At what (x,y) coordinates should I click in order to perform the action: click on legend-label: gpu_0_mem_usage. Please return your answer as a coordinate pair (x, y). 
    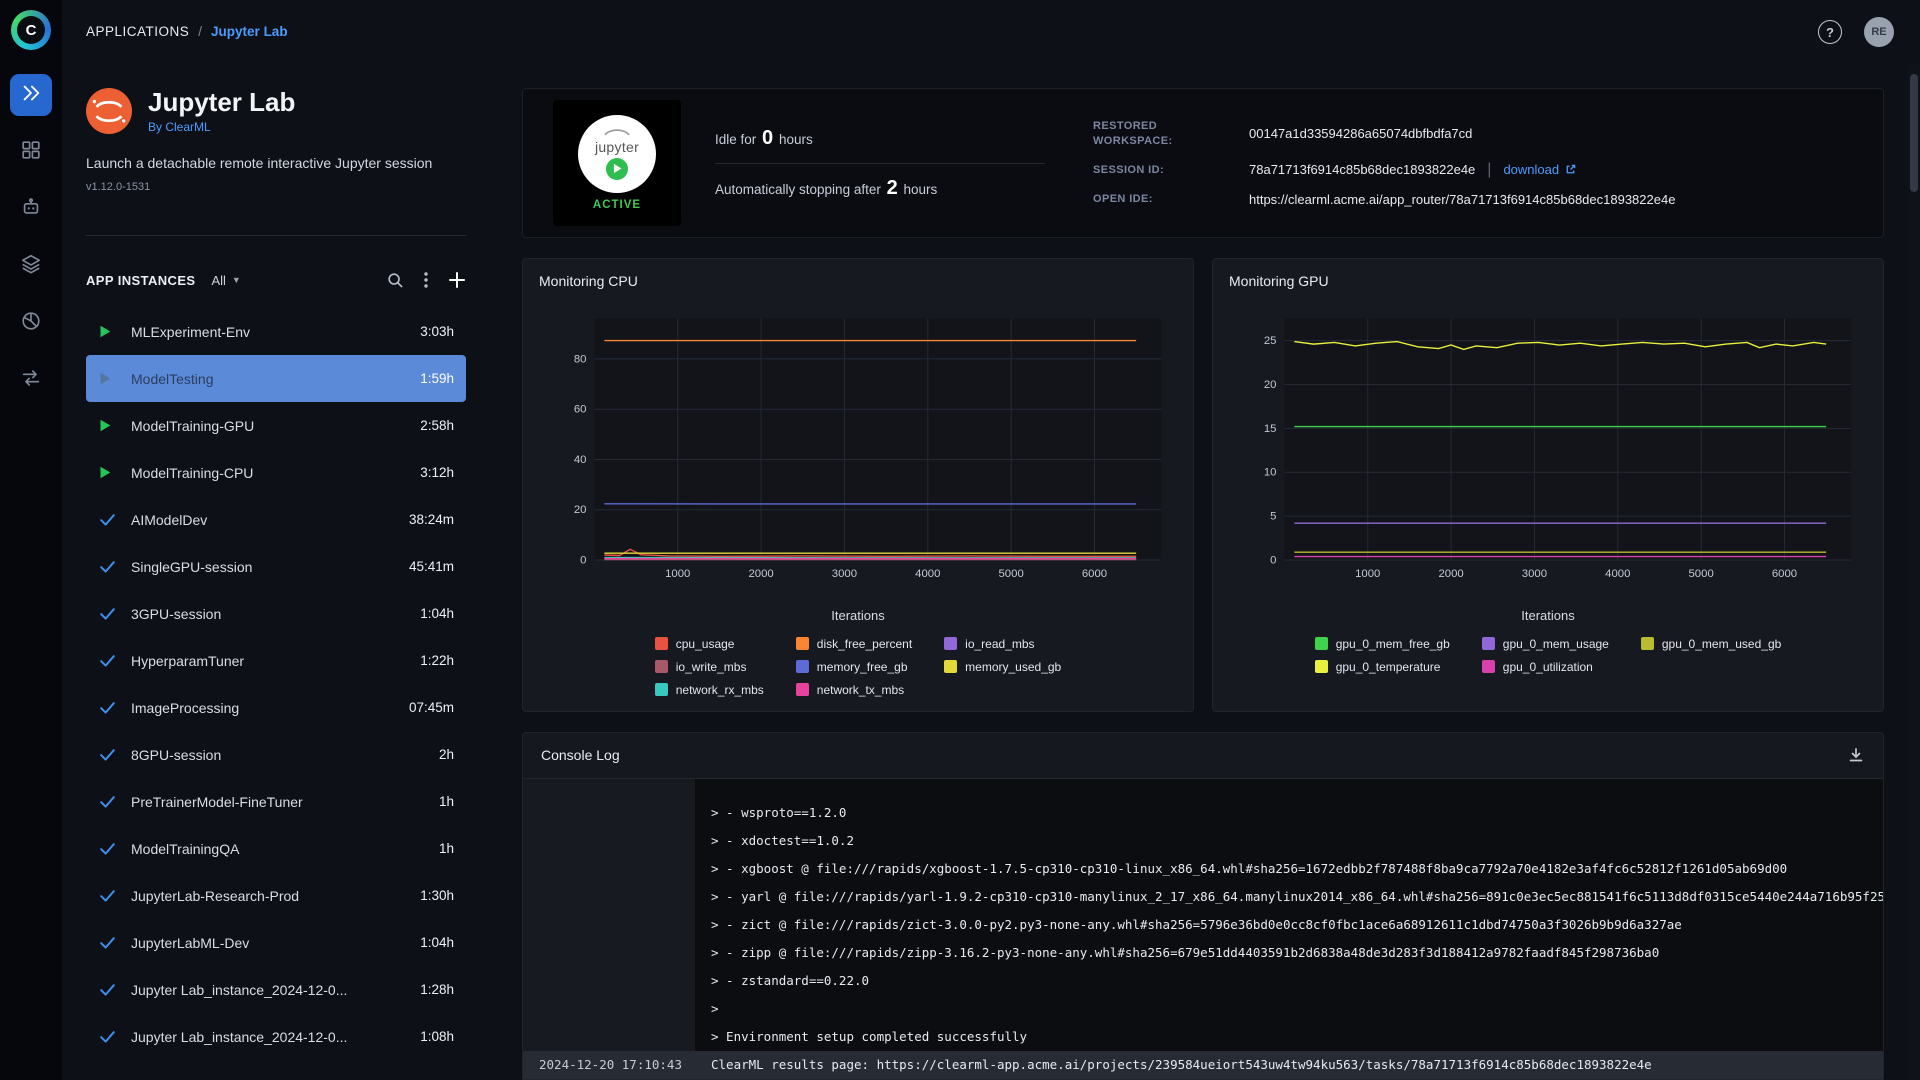
    Looking at the image, I should click on (1555, 643).